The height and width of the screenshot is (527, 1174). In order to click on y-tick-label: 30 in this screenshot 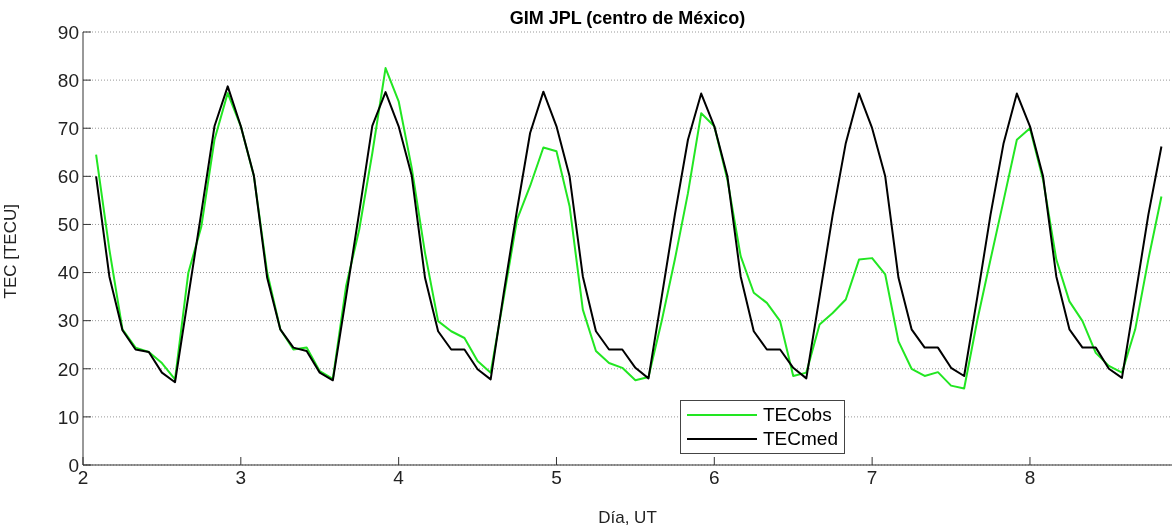, I will do `click(68, 321)`.